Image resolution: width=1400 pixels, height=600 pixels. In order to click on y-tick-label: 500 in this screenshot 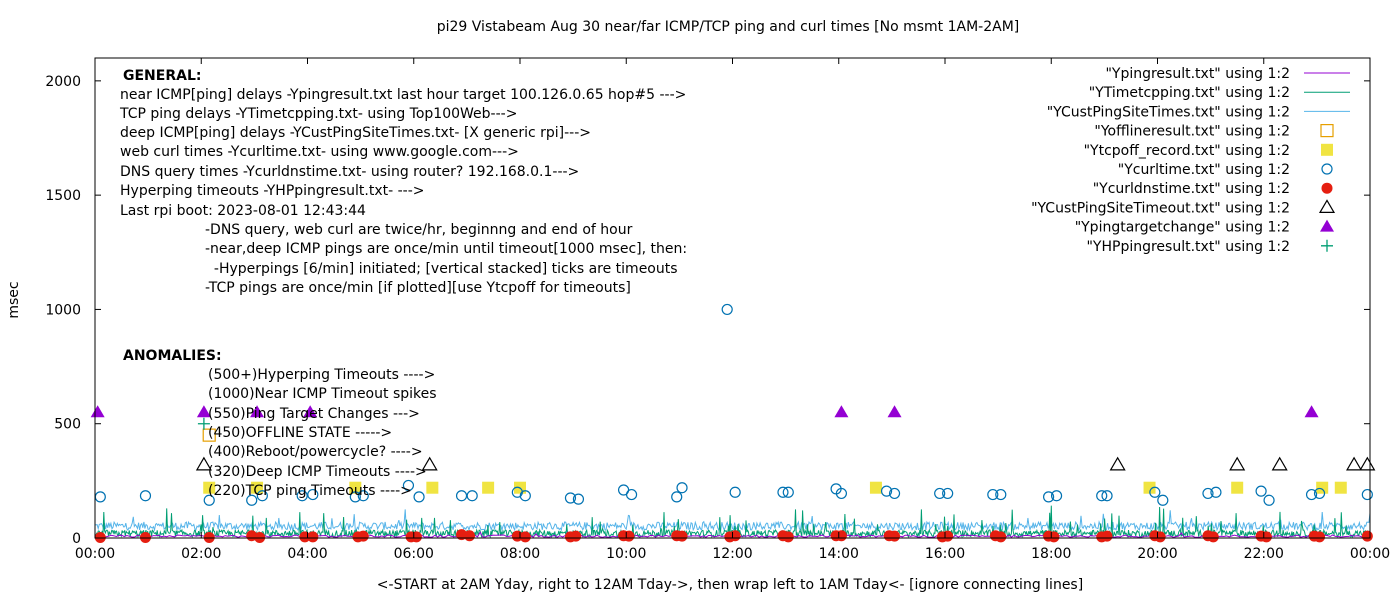, I will do `click(67, 425)`.